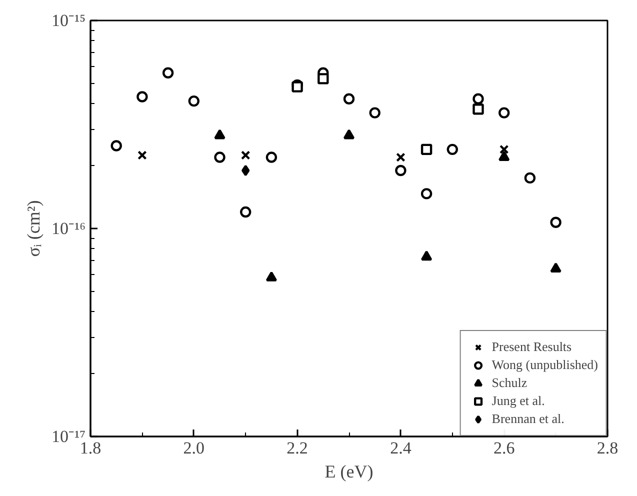  What do you see at coordinates (91, 448) in the screenshot?
I see `x-tick-label: 1.8` at bounding box center [91, 448].